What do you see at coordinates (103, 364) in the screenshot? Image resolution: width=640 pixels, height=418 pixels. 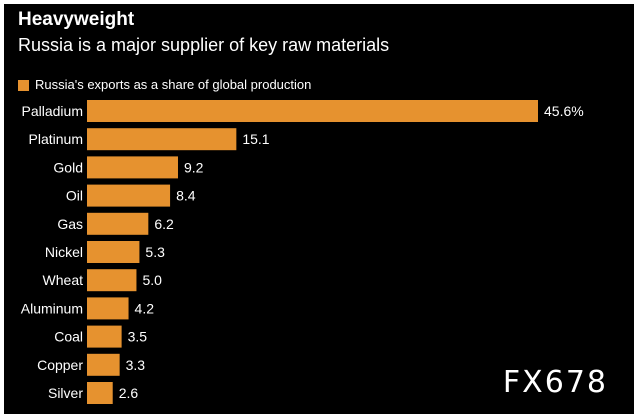 I see `bar-copper` at bounding box center [103, 364].